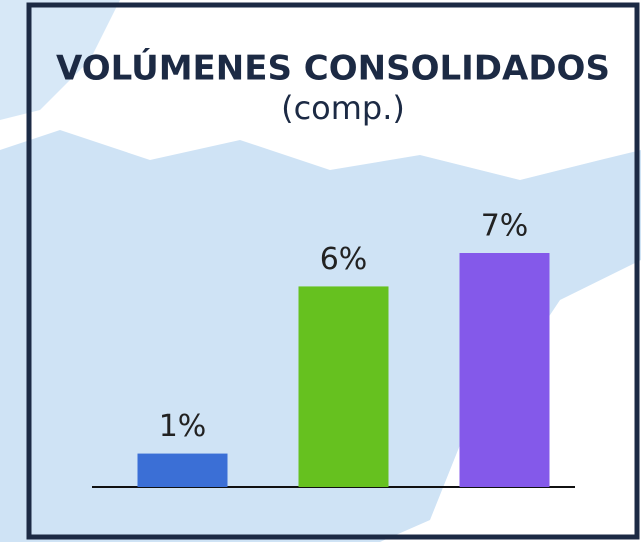 Image resolution: width=641 pixels, height=542 pixels. What do you see at coordinates (505, 226) in the screenshot?
I see `data-label: 7%` at bounding box center [505, 226].